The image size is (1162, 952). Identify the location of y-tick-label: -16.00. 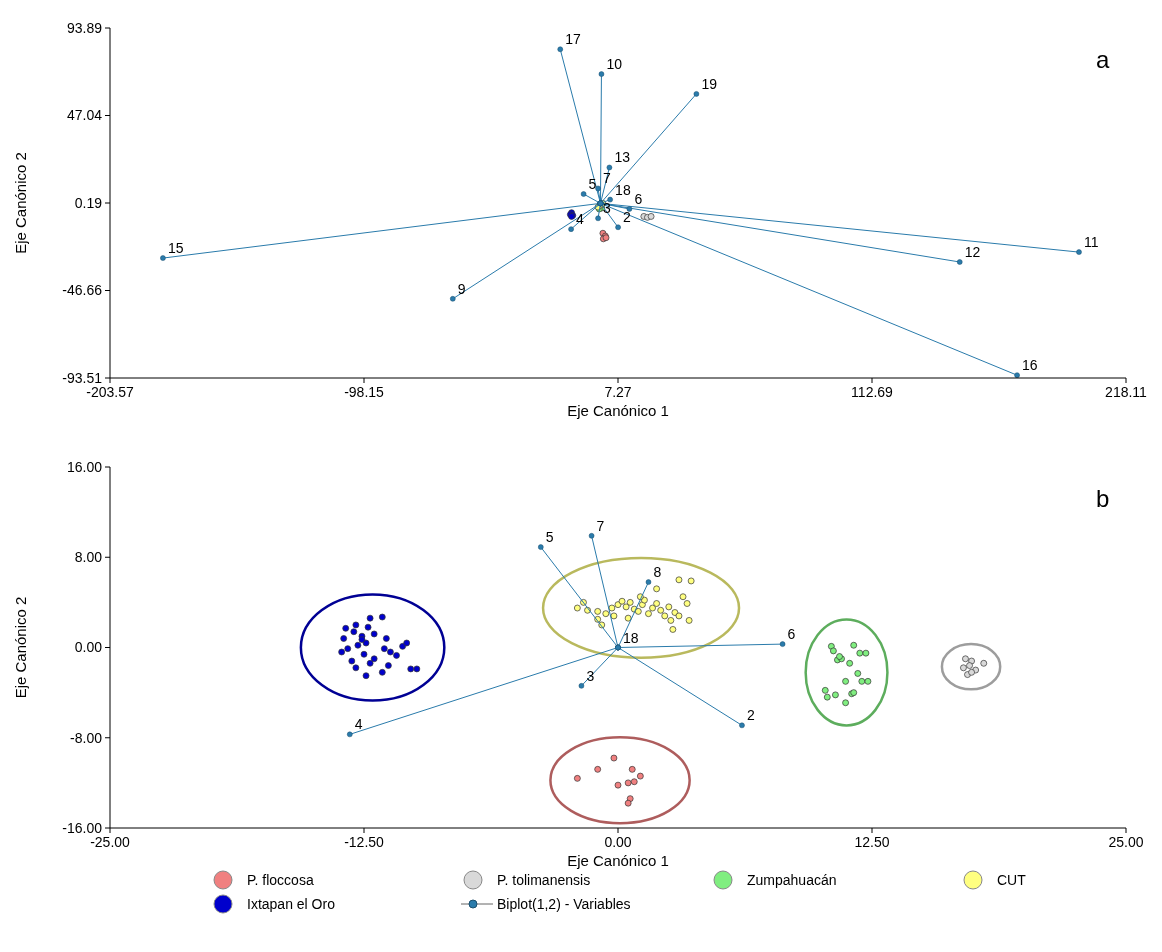
(82, 827).